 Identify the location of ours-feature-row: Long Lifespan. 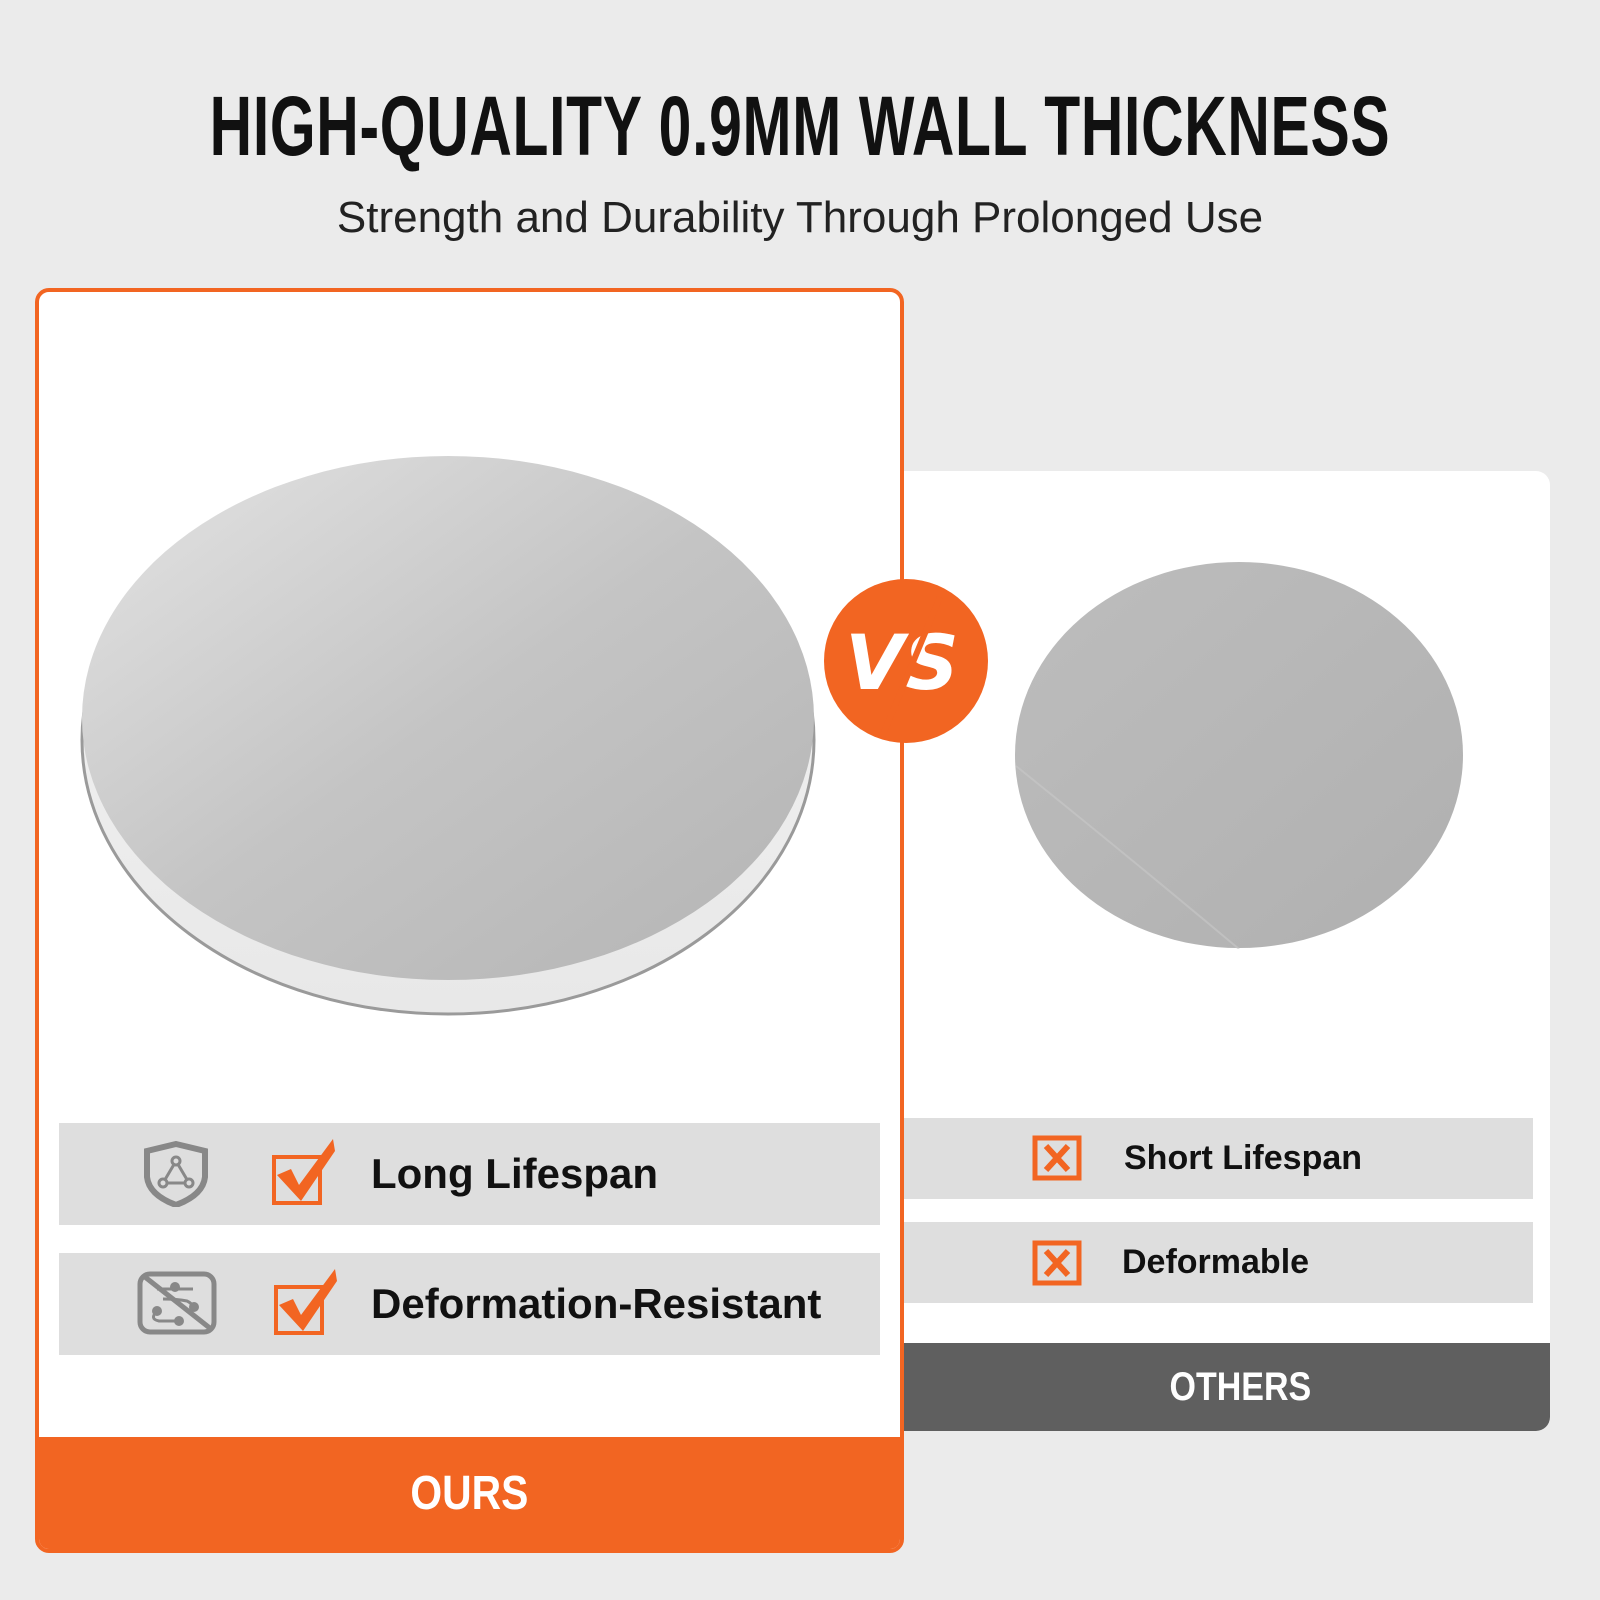
(469, 1174).